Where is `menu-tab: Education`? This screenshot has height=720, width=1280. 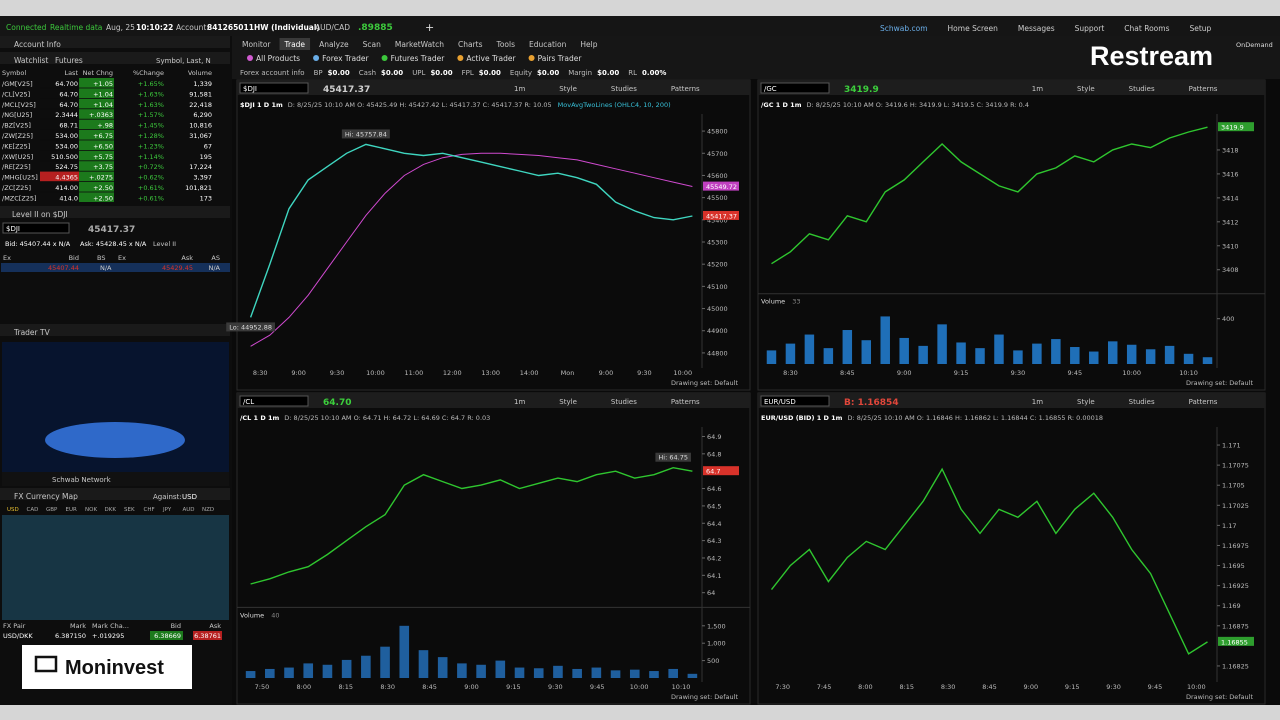 menu-tab: Education is located at coordinates (548, 44).